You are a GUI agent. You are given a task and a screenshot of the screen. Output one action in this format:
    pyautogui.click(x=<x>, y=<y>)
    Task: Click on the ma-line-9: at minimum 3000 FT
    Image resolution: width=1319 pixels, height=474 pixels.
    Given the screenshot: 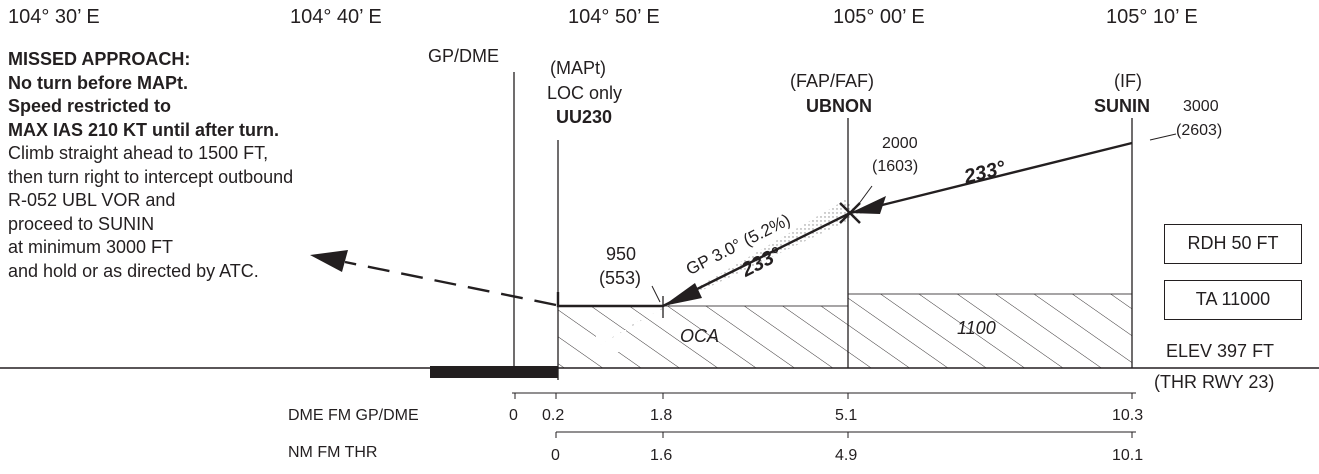 What is the action you would take?
    pyautogui.click(x=91, y=247)
    